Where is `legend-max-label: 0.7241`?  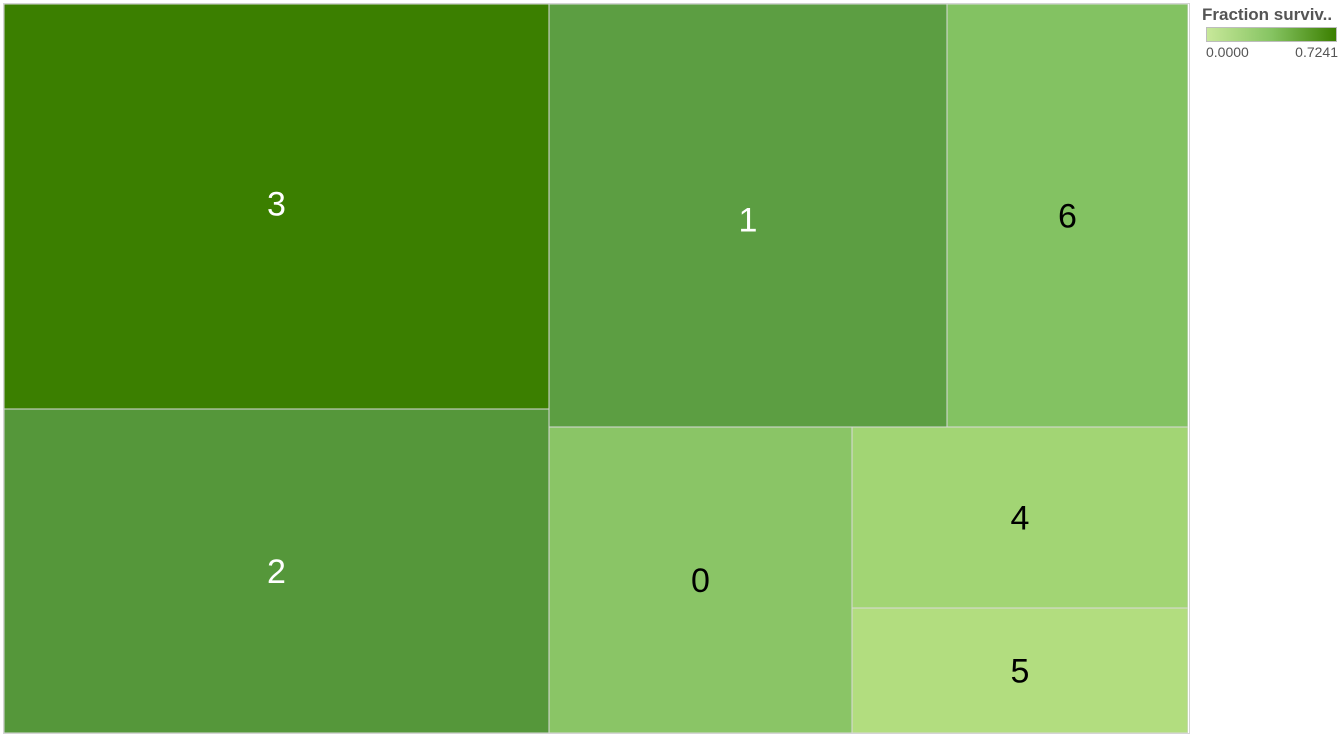 legend-max-label: 0.7241 is located at coordinates (1316, 52).